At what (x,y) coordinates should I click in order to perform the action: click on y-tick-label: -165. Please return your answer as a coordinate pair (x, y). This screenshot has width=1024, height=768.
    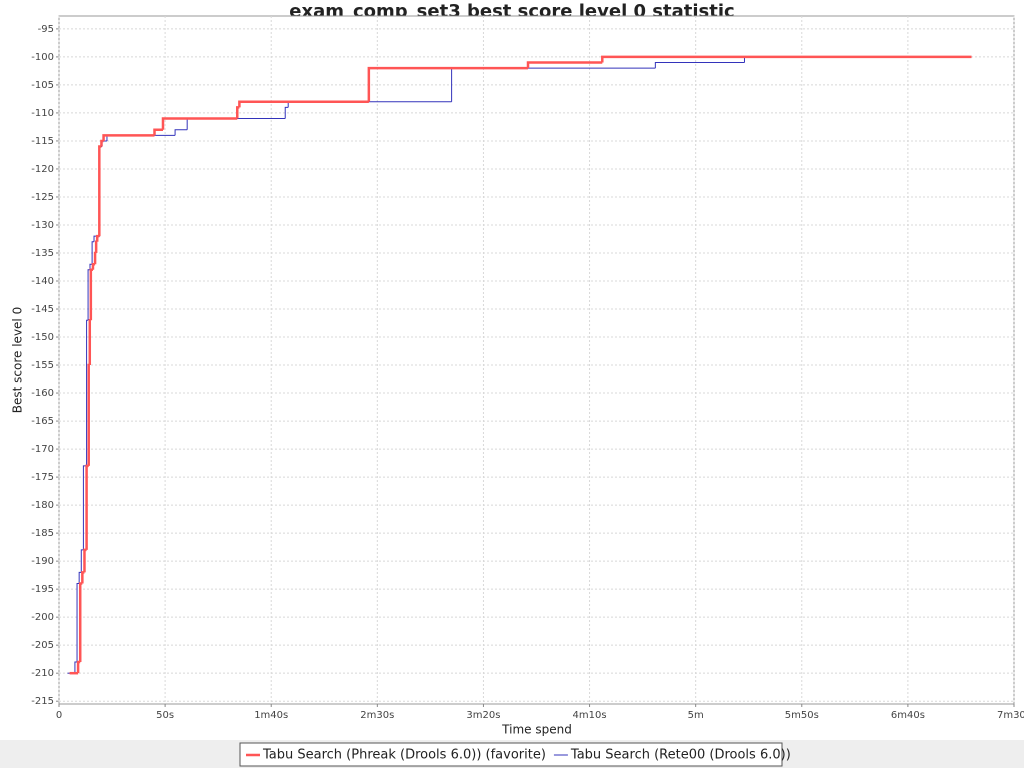
    Looking at the image, I should click on (42, 421).